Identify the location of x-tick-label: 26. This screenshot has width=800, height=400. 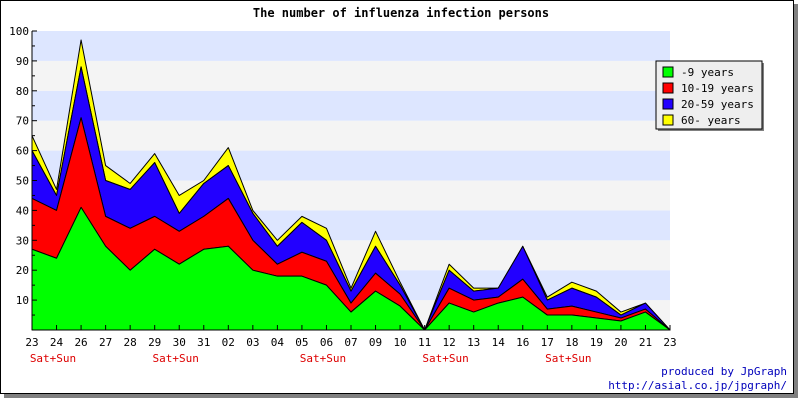
(80, 342).